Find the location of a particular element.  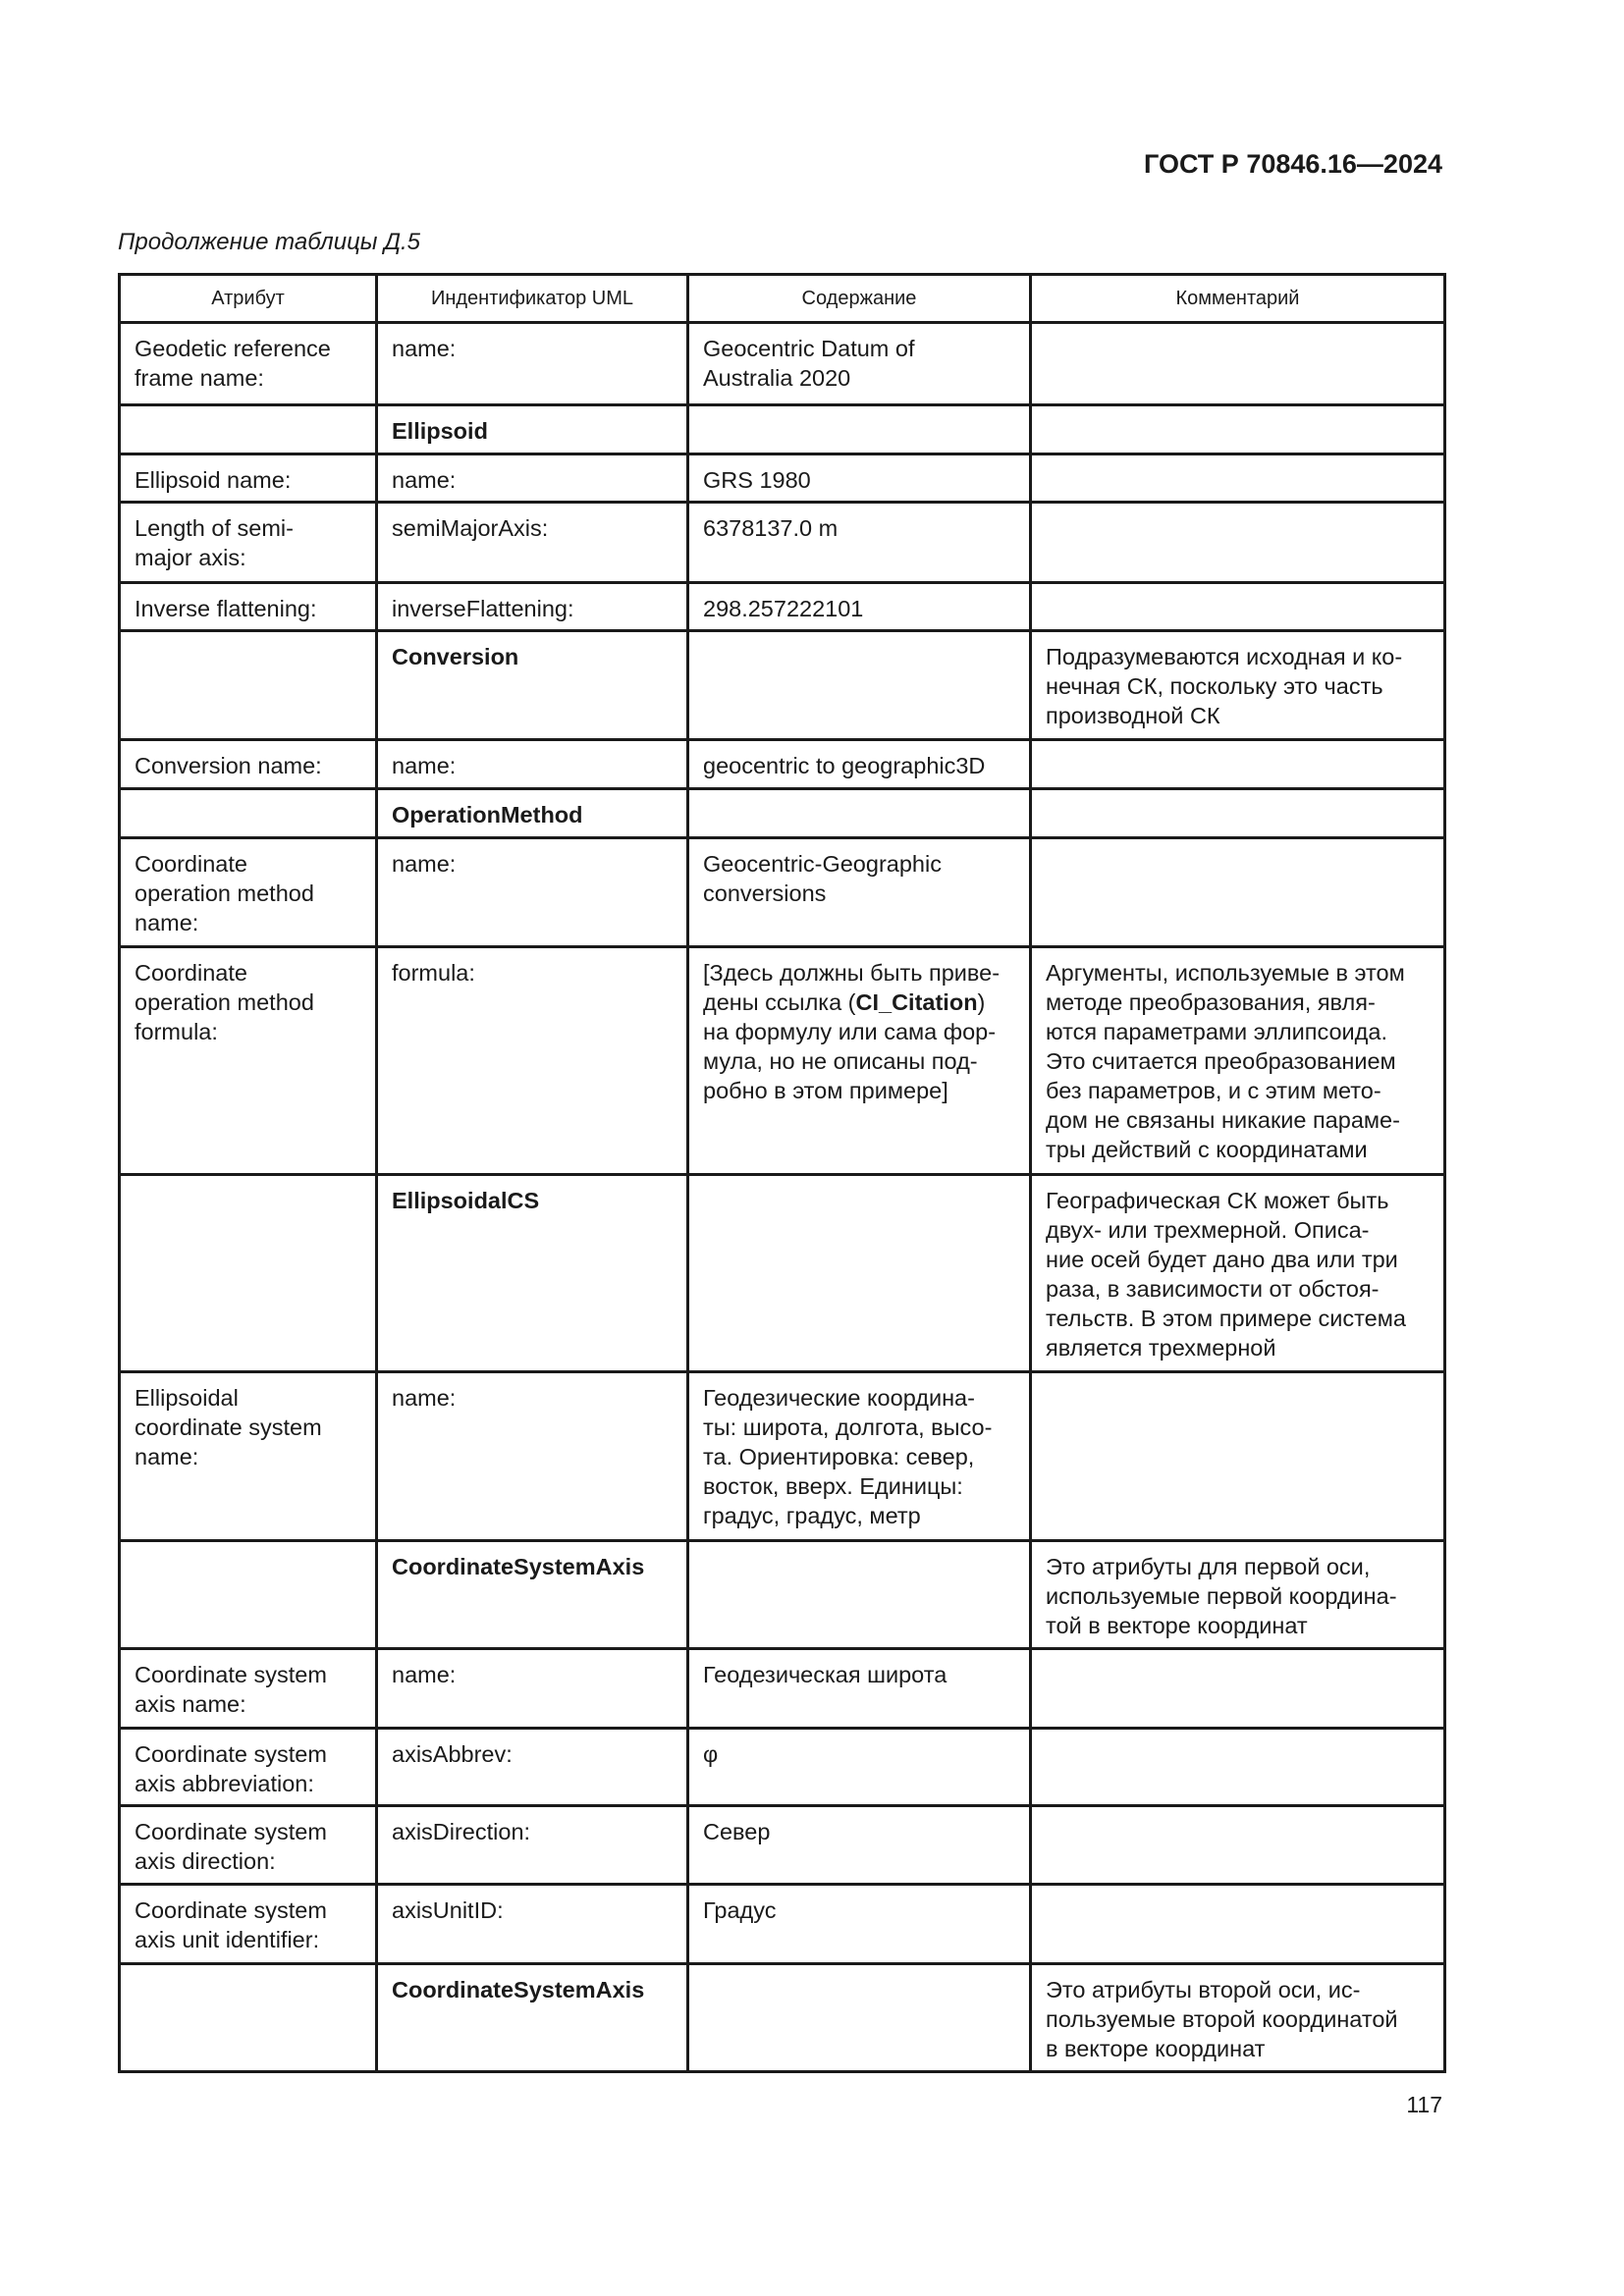

page-number: 117 is located at coordinates (1424, 2104).